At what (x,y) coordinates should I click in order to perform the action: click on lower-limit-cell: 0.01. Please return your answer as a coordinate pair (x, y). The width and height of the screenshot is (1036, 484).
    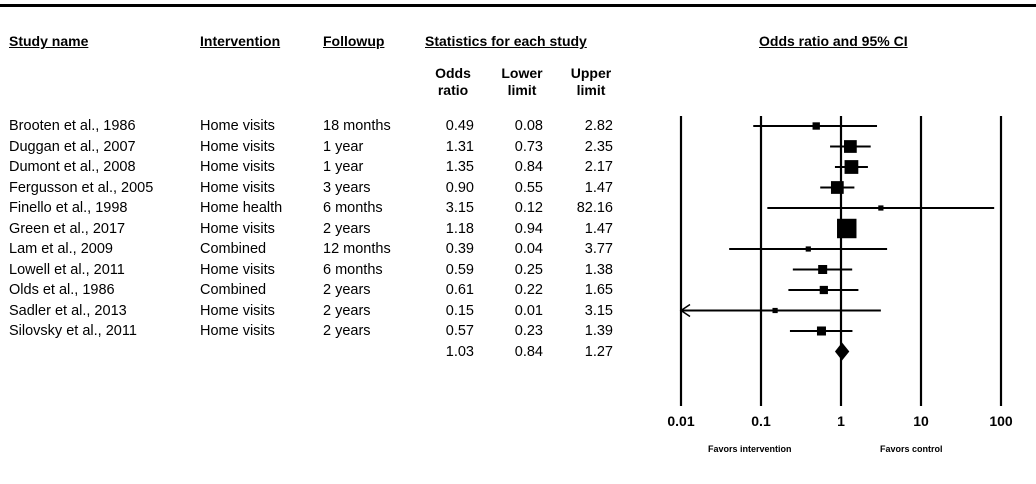
    Looking at the image, I should click on (528, 310).